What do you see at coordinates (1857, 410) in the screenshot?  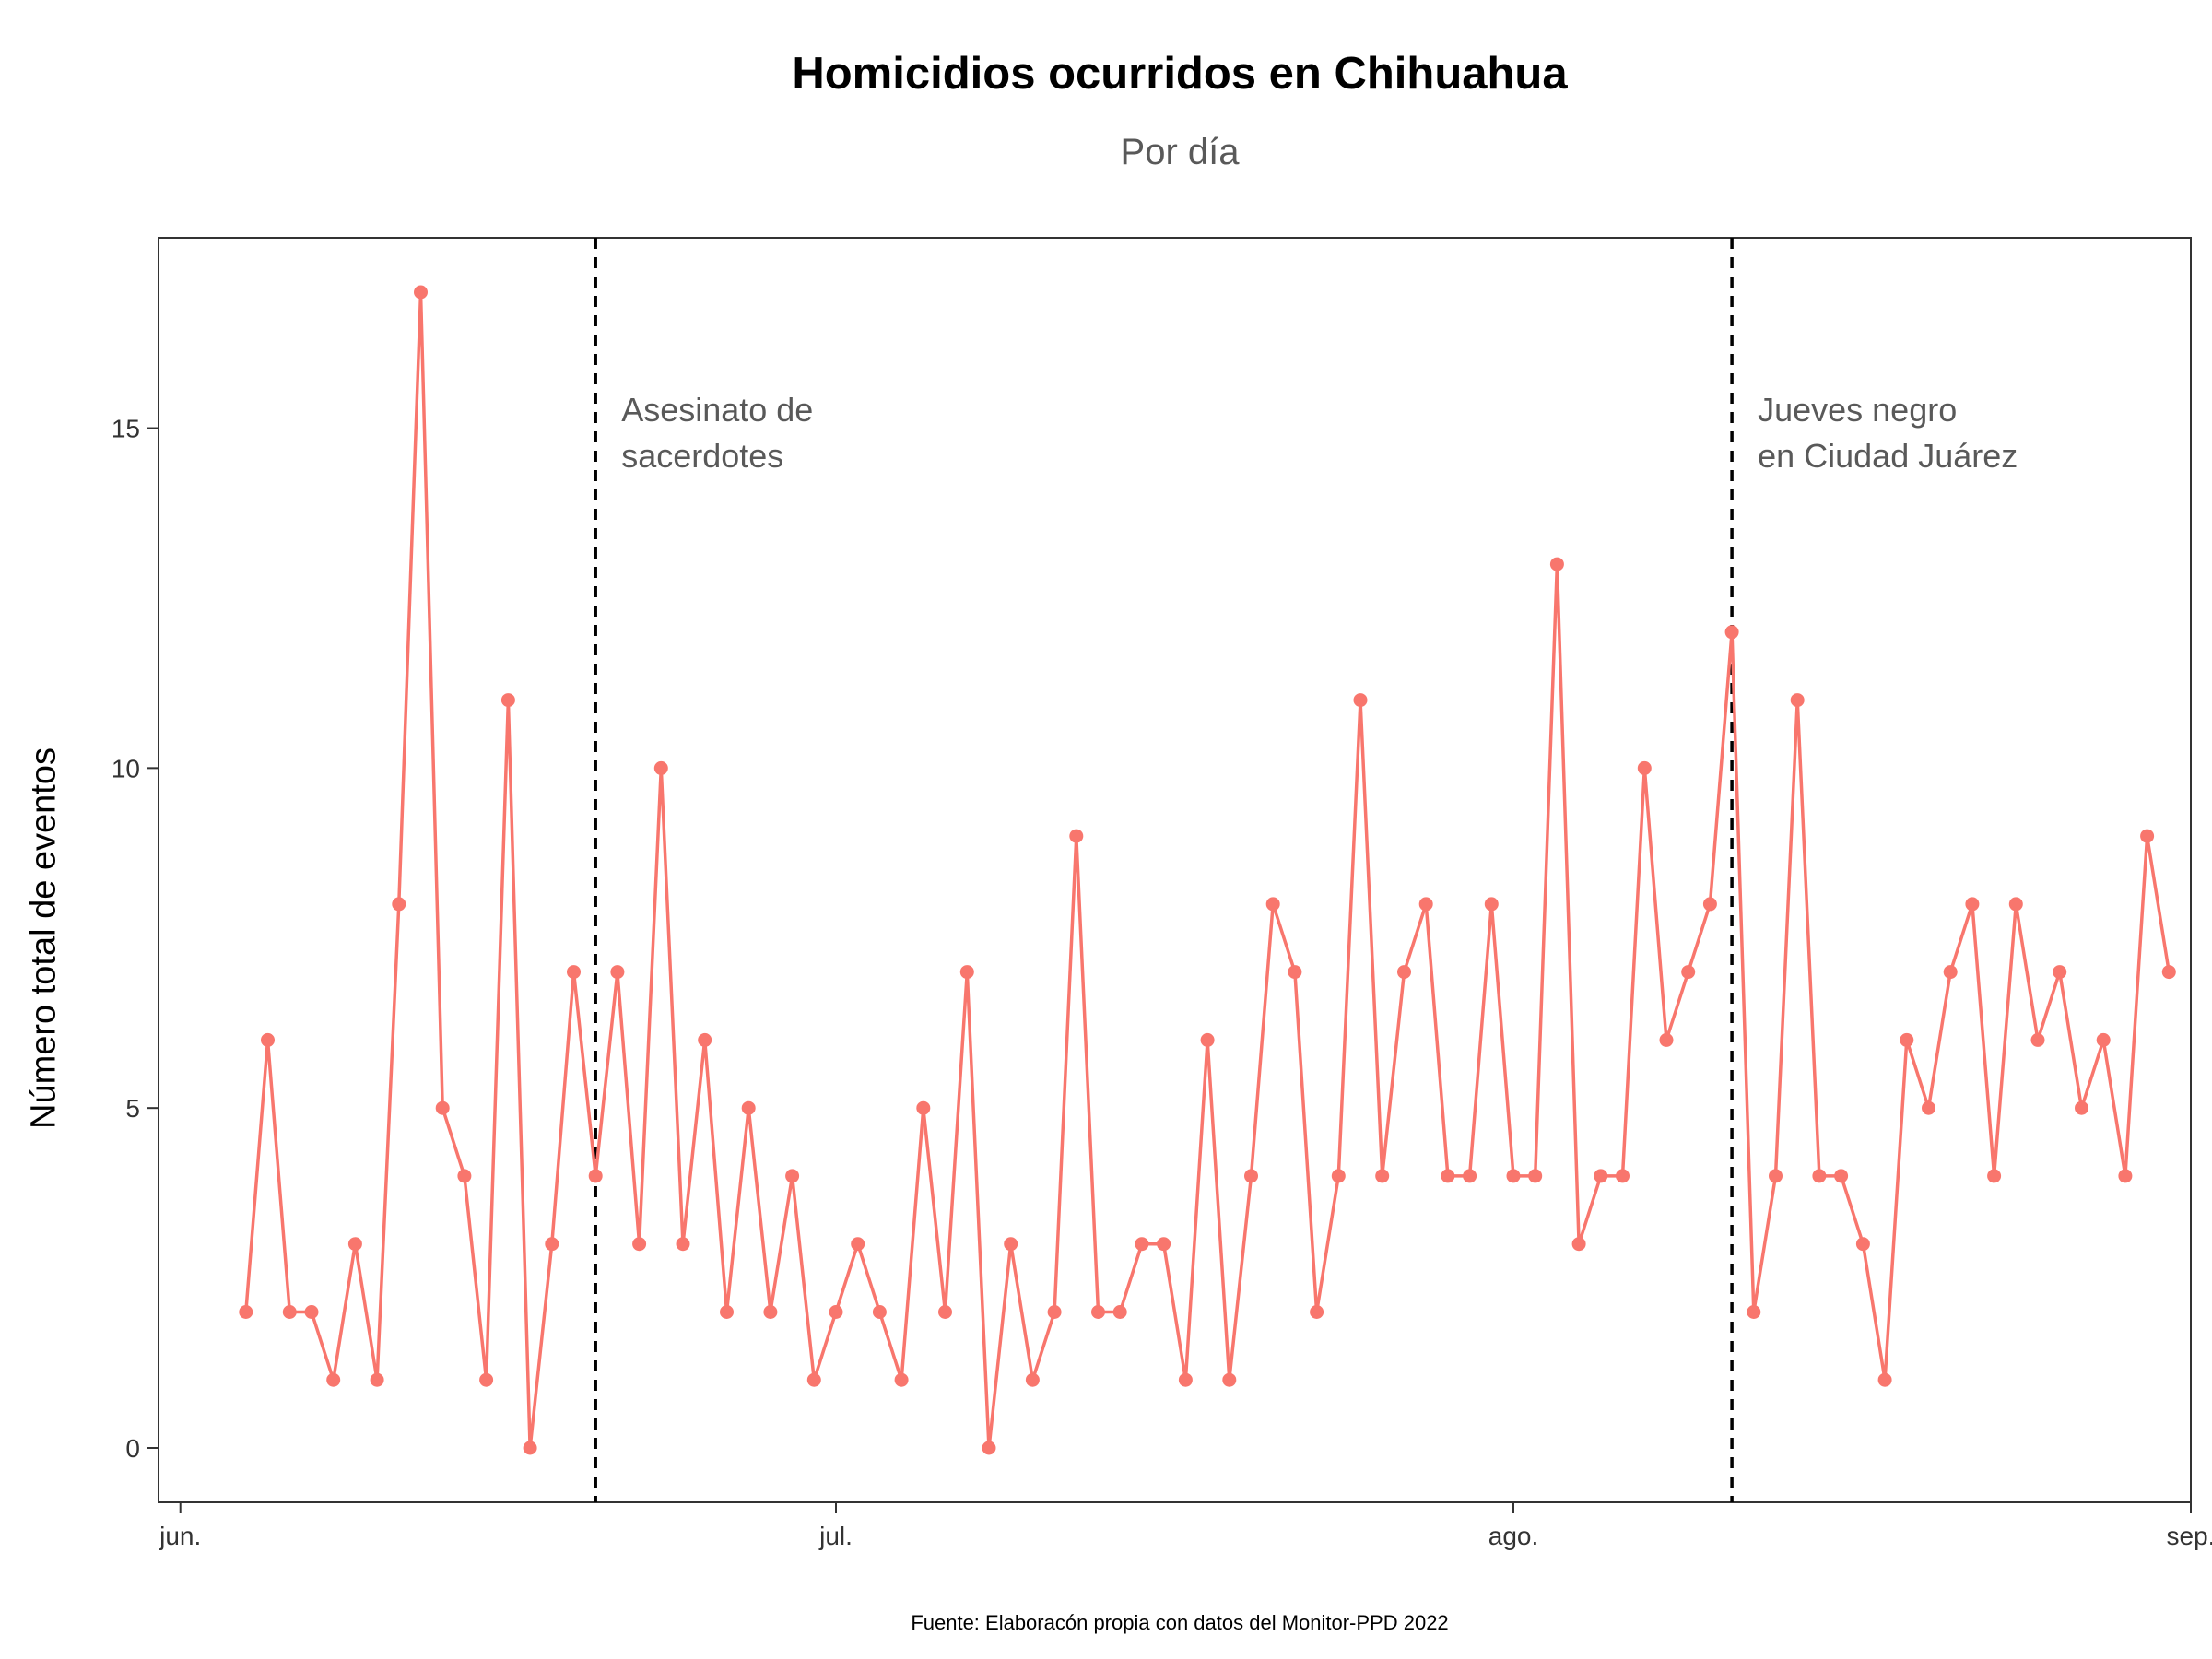 I see `event-annotation-line: Jueves negro` at bounding box center [1857, 410].